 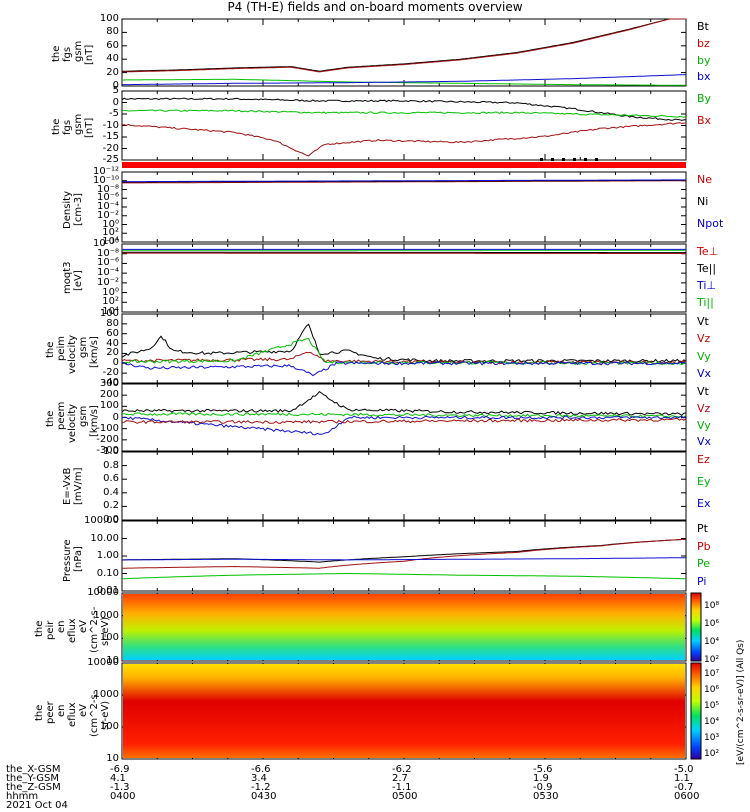 I want to click on colorbar-top, so click(x=696, y=627).